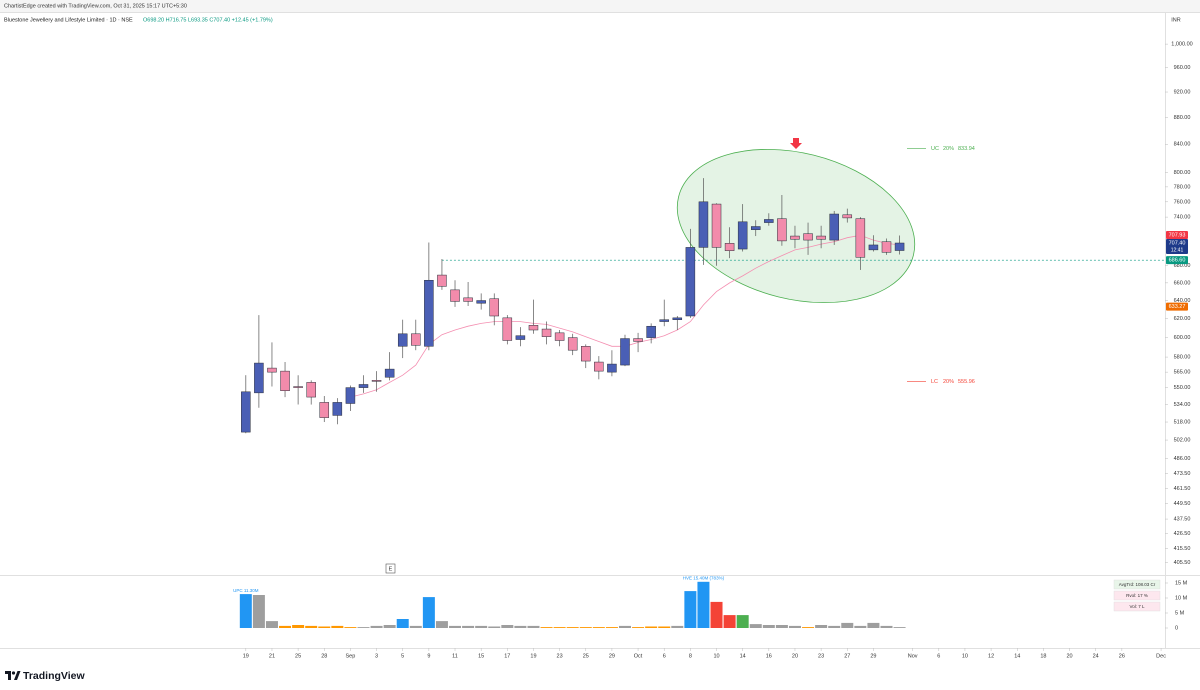 The image size is (1200, 690). What do you see at coordinates (507, 656) in the screenshot?
I see `x-tick-label: 17` at bounding box center [507, 656].